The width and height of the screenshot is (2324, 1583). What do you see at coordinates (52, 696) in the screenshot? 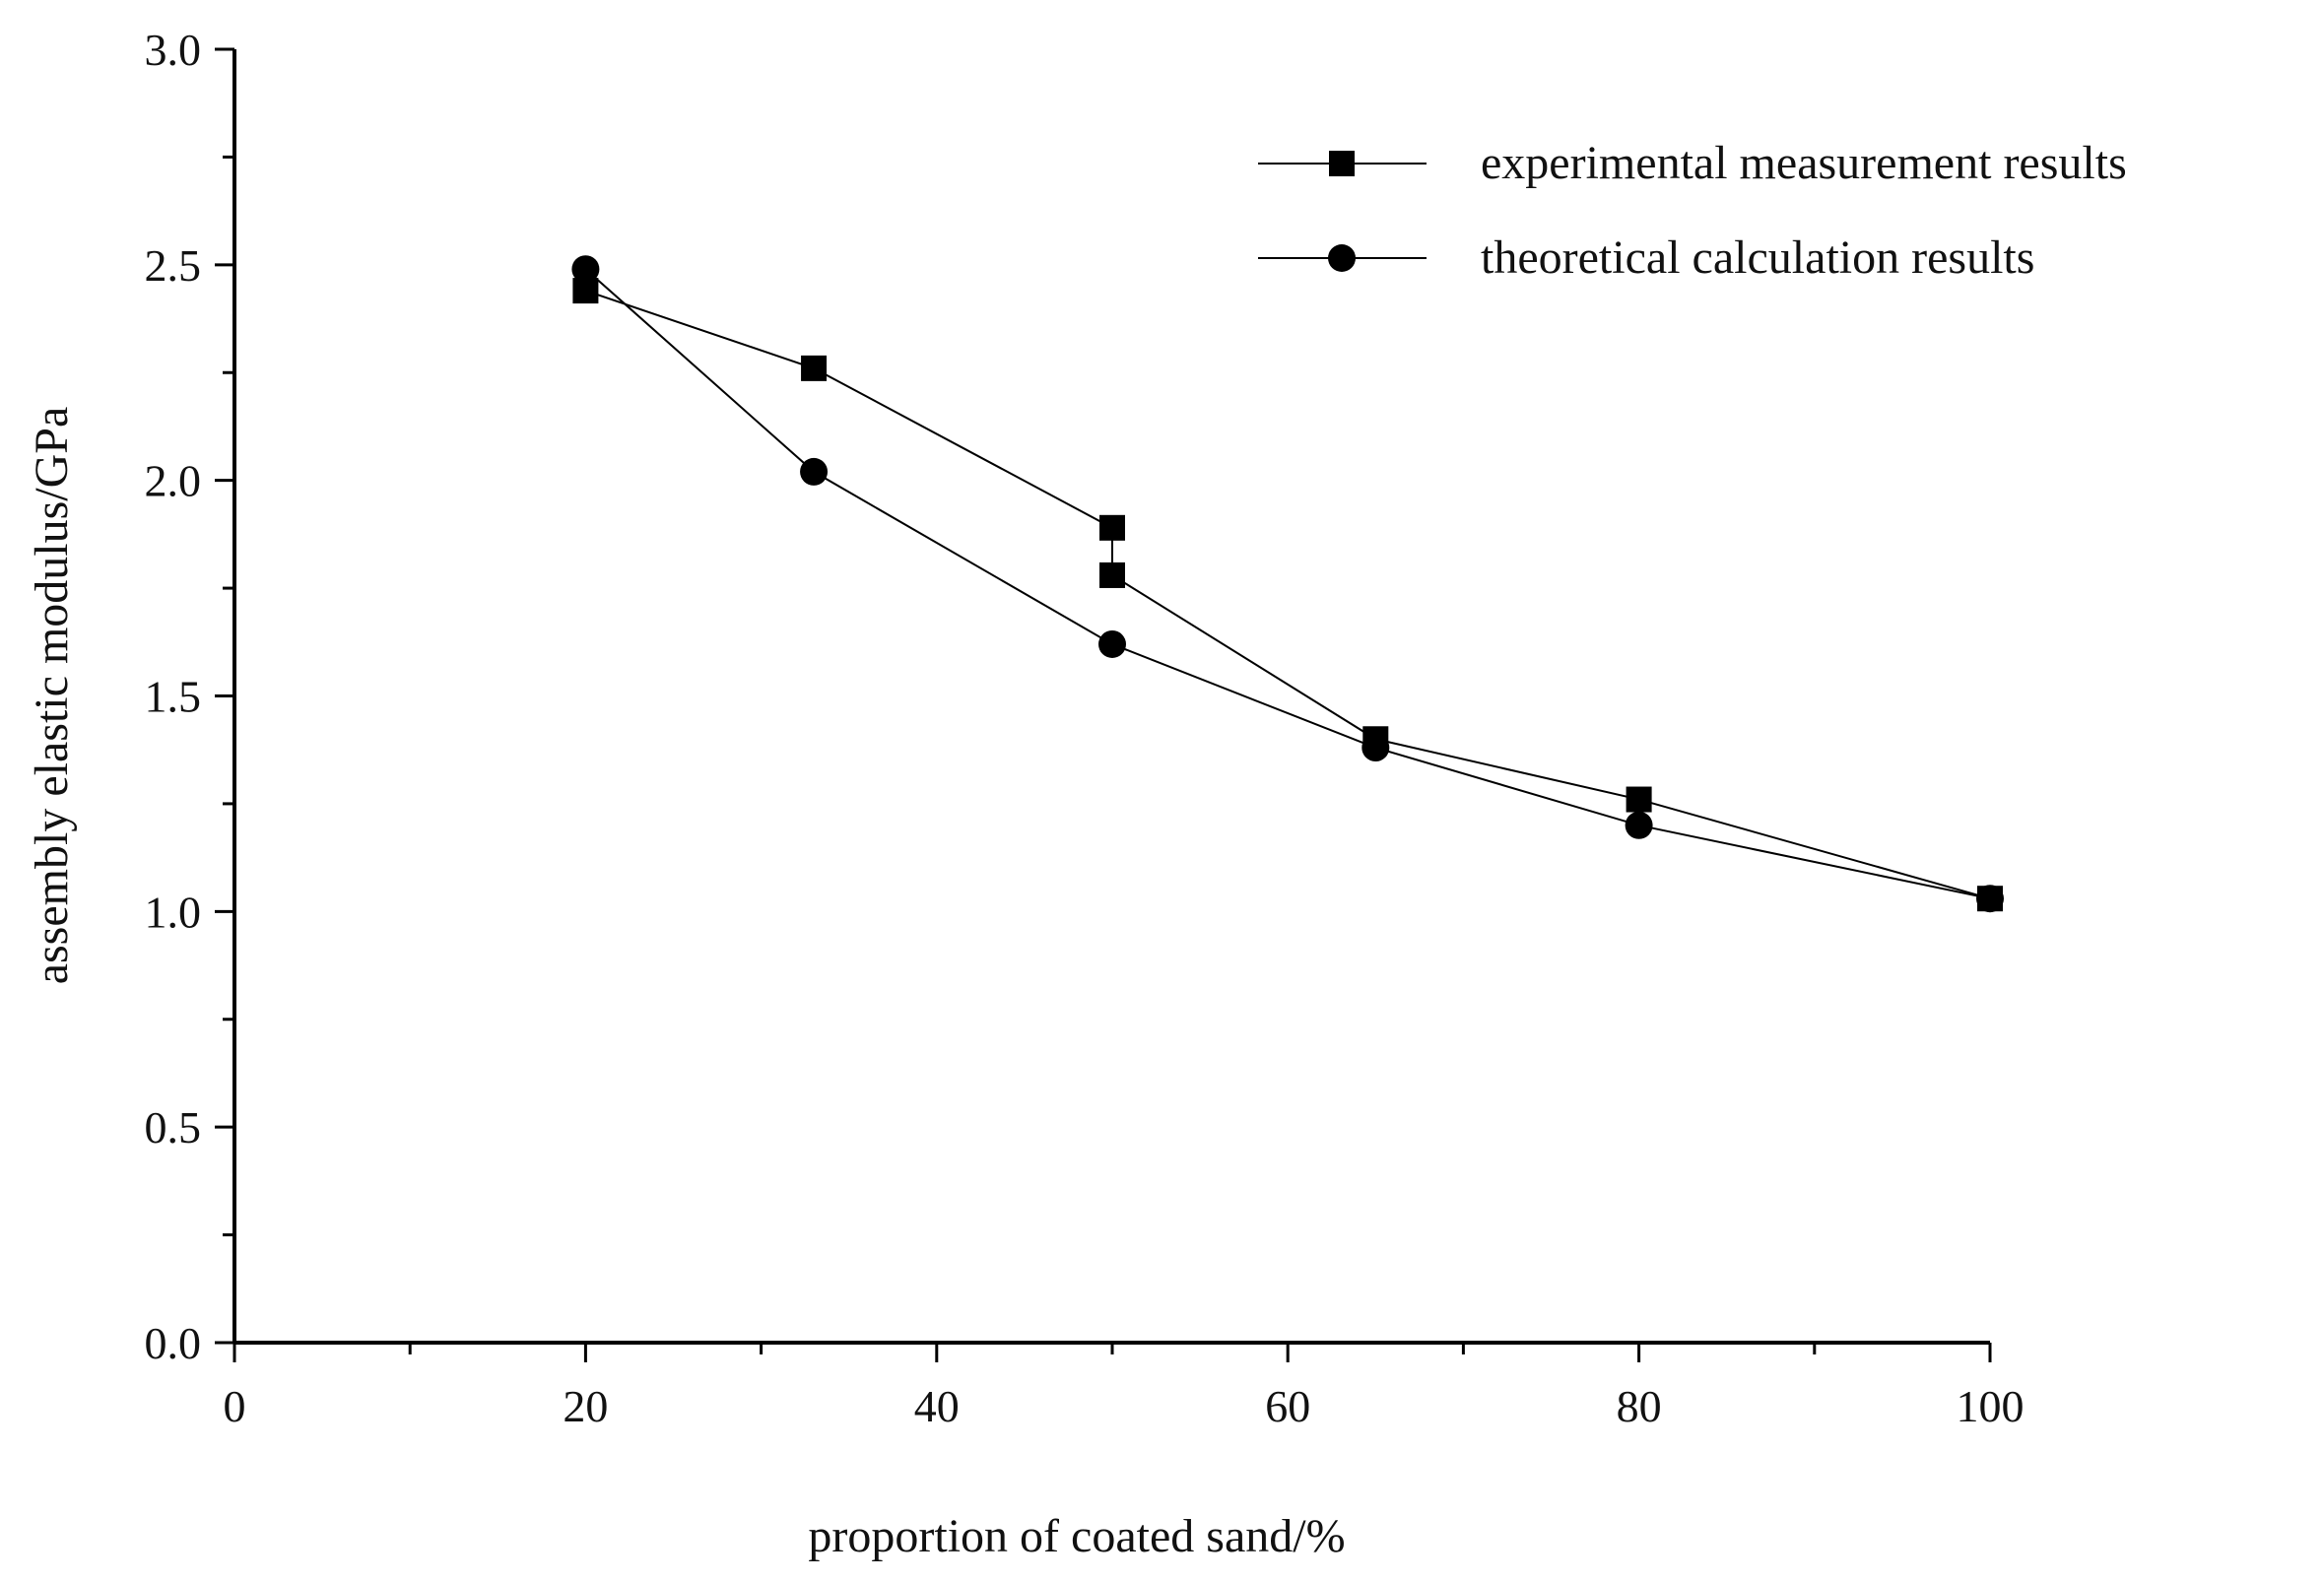
I see `y-axis-title: assembly elastic modulus/GPa` at bounding box center [52, 696].